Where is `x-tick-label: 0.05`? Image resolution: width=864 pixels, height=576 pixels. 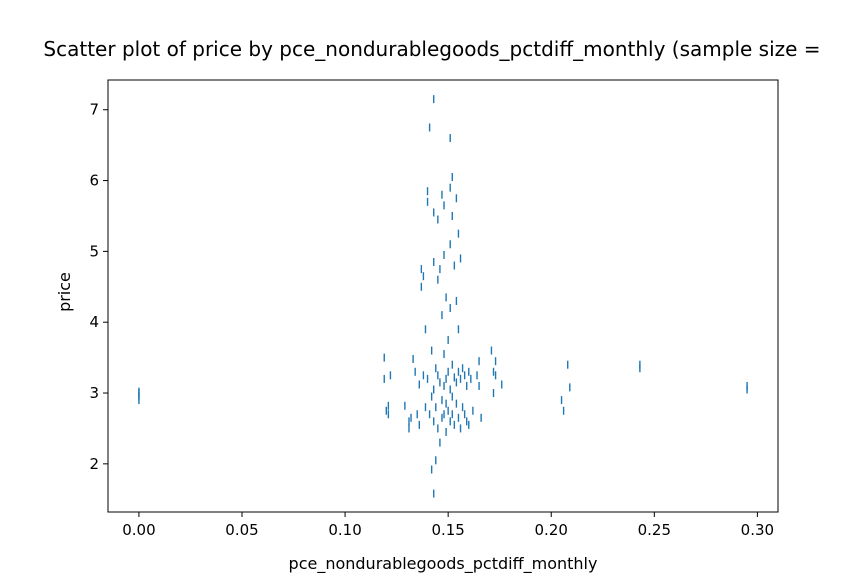 x-tick-label: 0.05 is located at coordinates (241, 530).